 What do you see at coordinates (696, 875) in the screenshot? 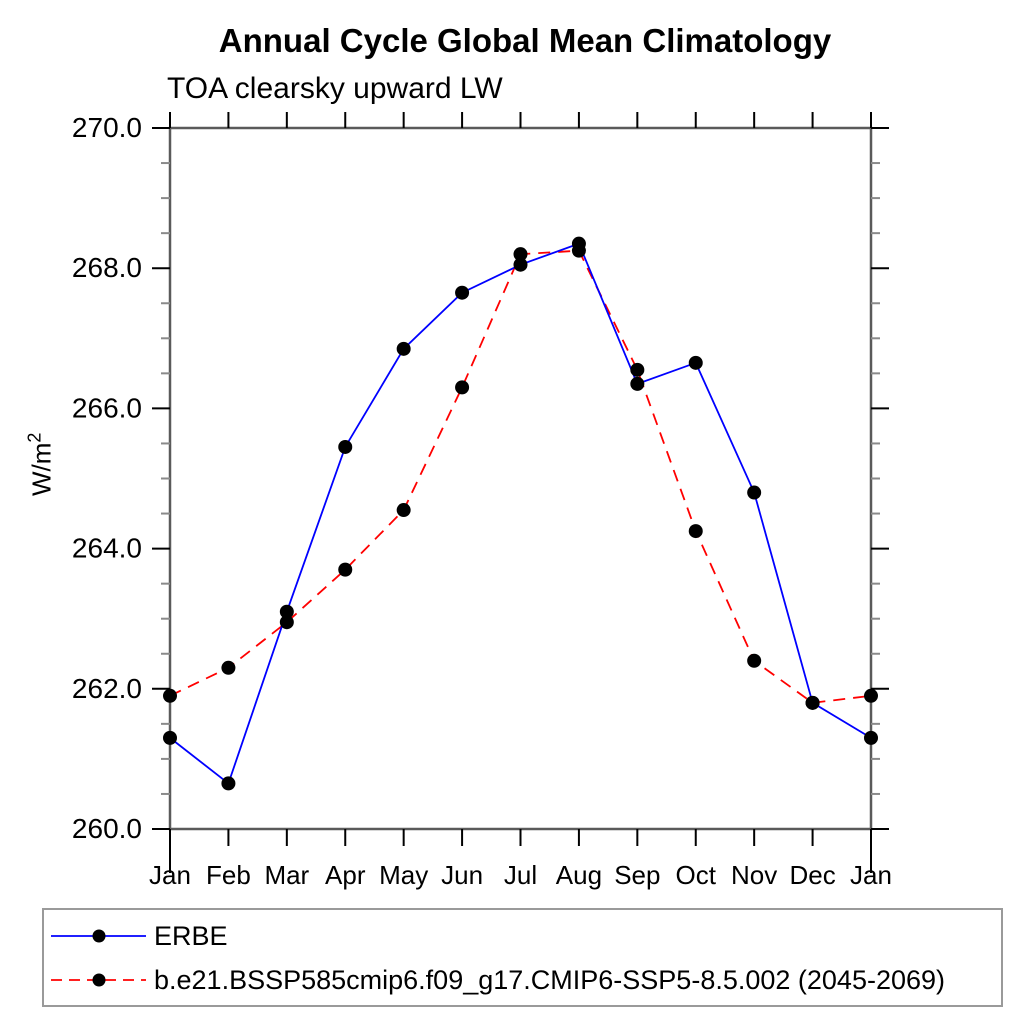
I see `x-tick-label: Oct` at bounding box center [696, 875].